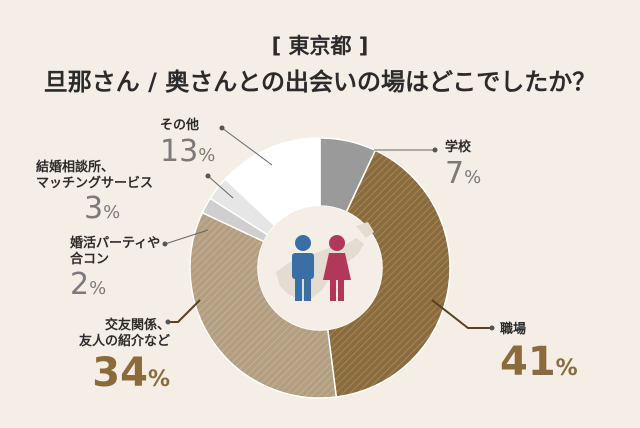 The width and height of the screenshot is (640, 428). I want to click on slice-workplace-hatch, so click(389, 273).